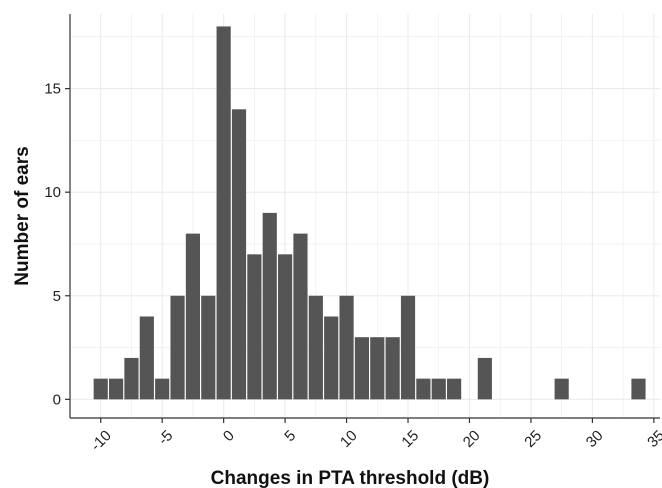 This screenshot has width=662, height=488. Describe the element at coordinates (57, 399) in the screenshot. I see `y-tick-label: 0` at that location.